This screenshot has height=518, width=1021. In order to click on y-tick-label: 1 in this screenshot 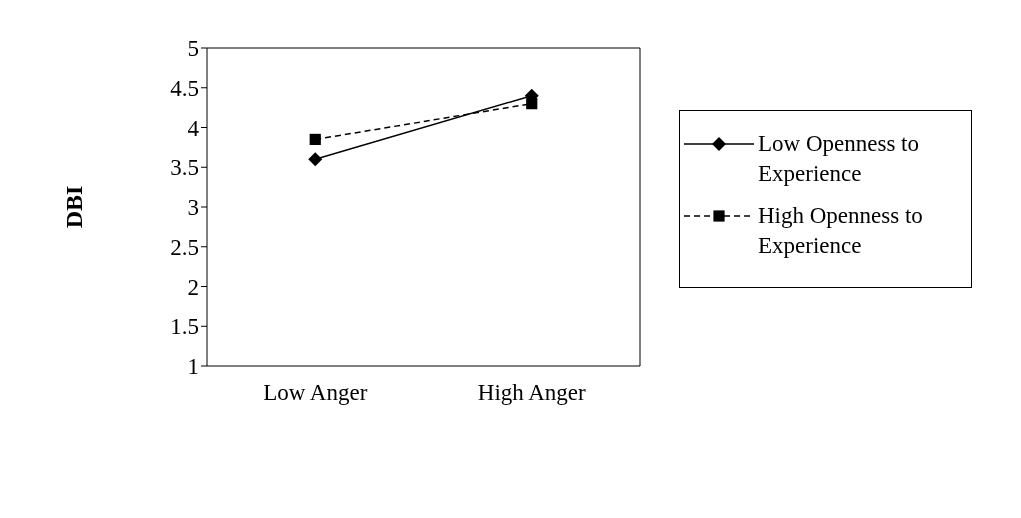, I will do `click(193, 367)`.